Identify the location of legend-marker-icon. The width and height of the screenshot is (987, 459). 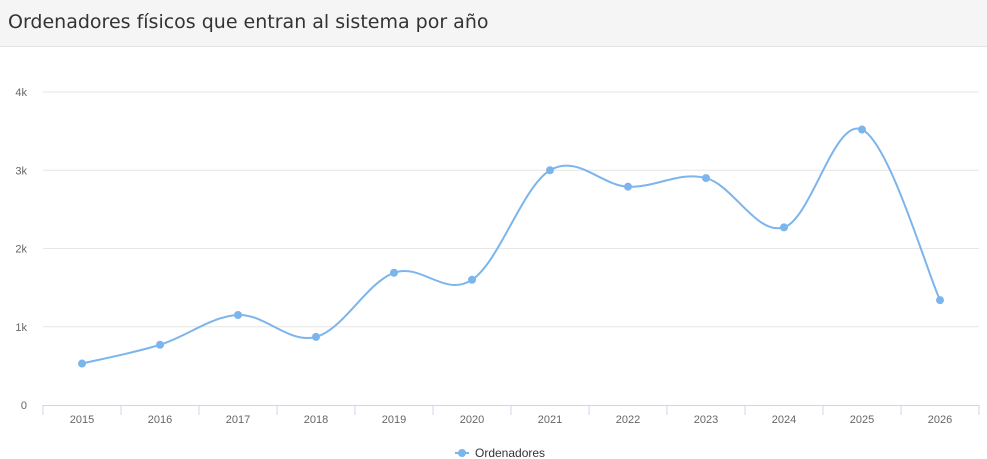
(462, 453).